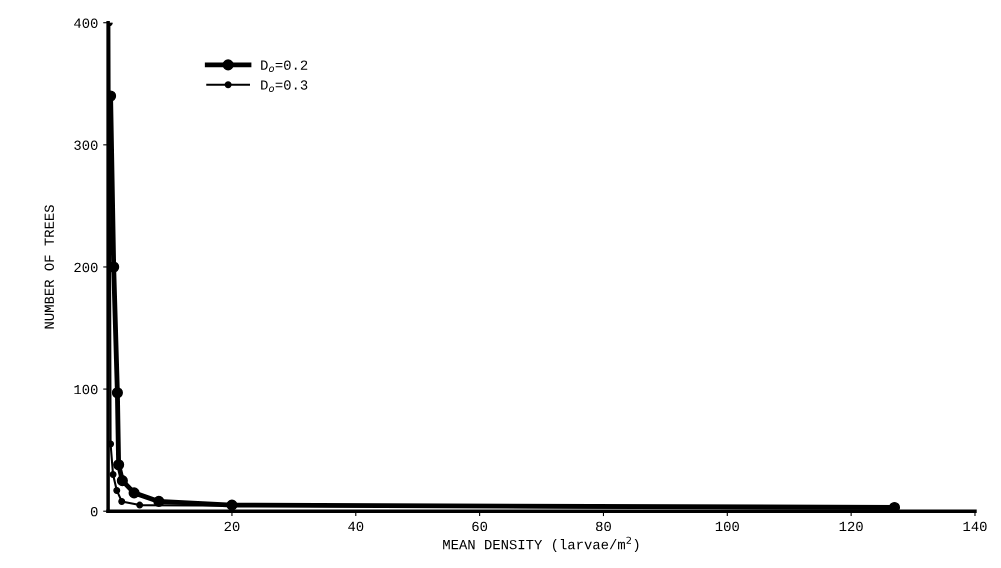 Image resolution: width=1001 pixels, height=568 pixels. What do you see at coordinates (851, 526) in the screenshot?
I see `x-tick-label: 120` at bounding box center [851, 526].